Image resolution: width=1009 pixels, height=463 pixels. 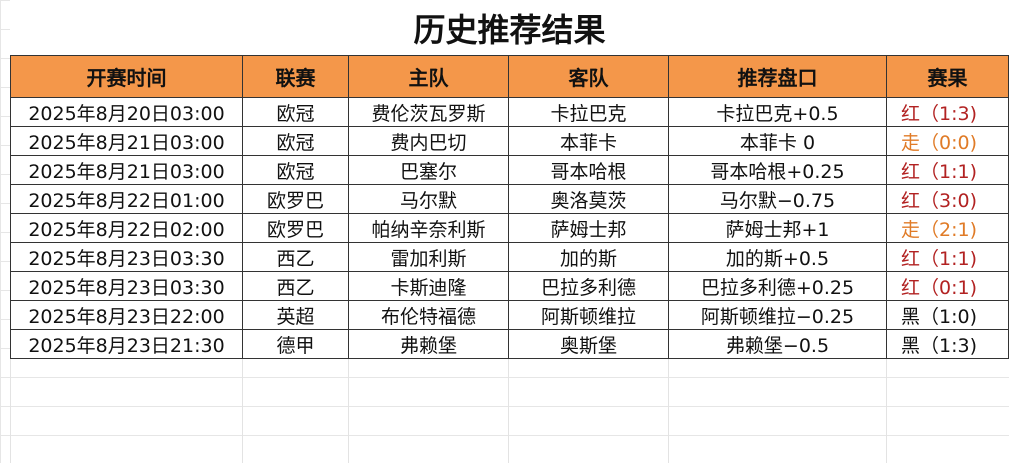 What do you see at coordinates (588, 315) in the screenshot?
I see `cell-away: 阿斯顿维拉` at bounding box center [588, 315].